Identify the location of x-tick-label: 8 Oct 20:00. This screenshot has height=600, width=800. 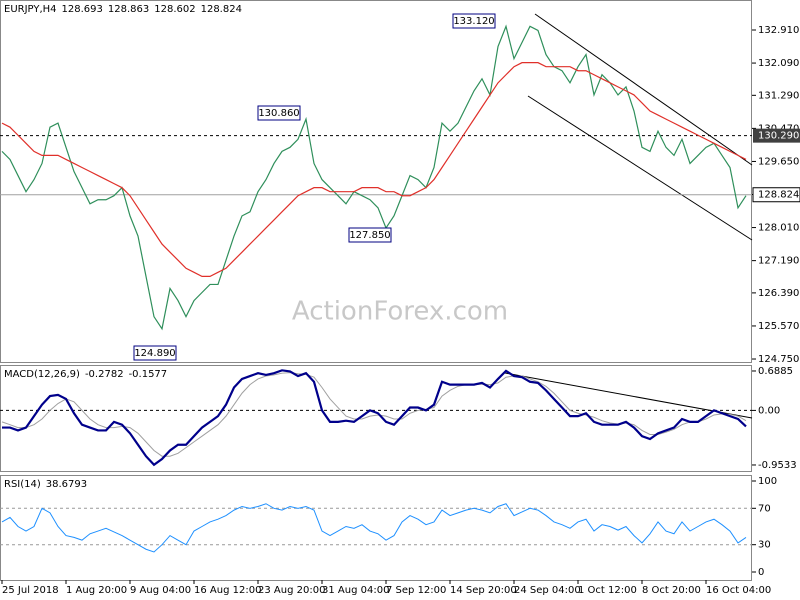
(671, 590).